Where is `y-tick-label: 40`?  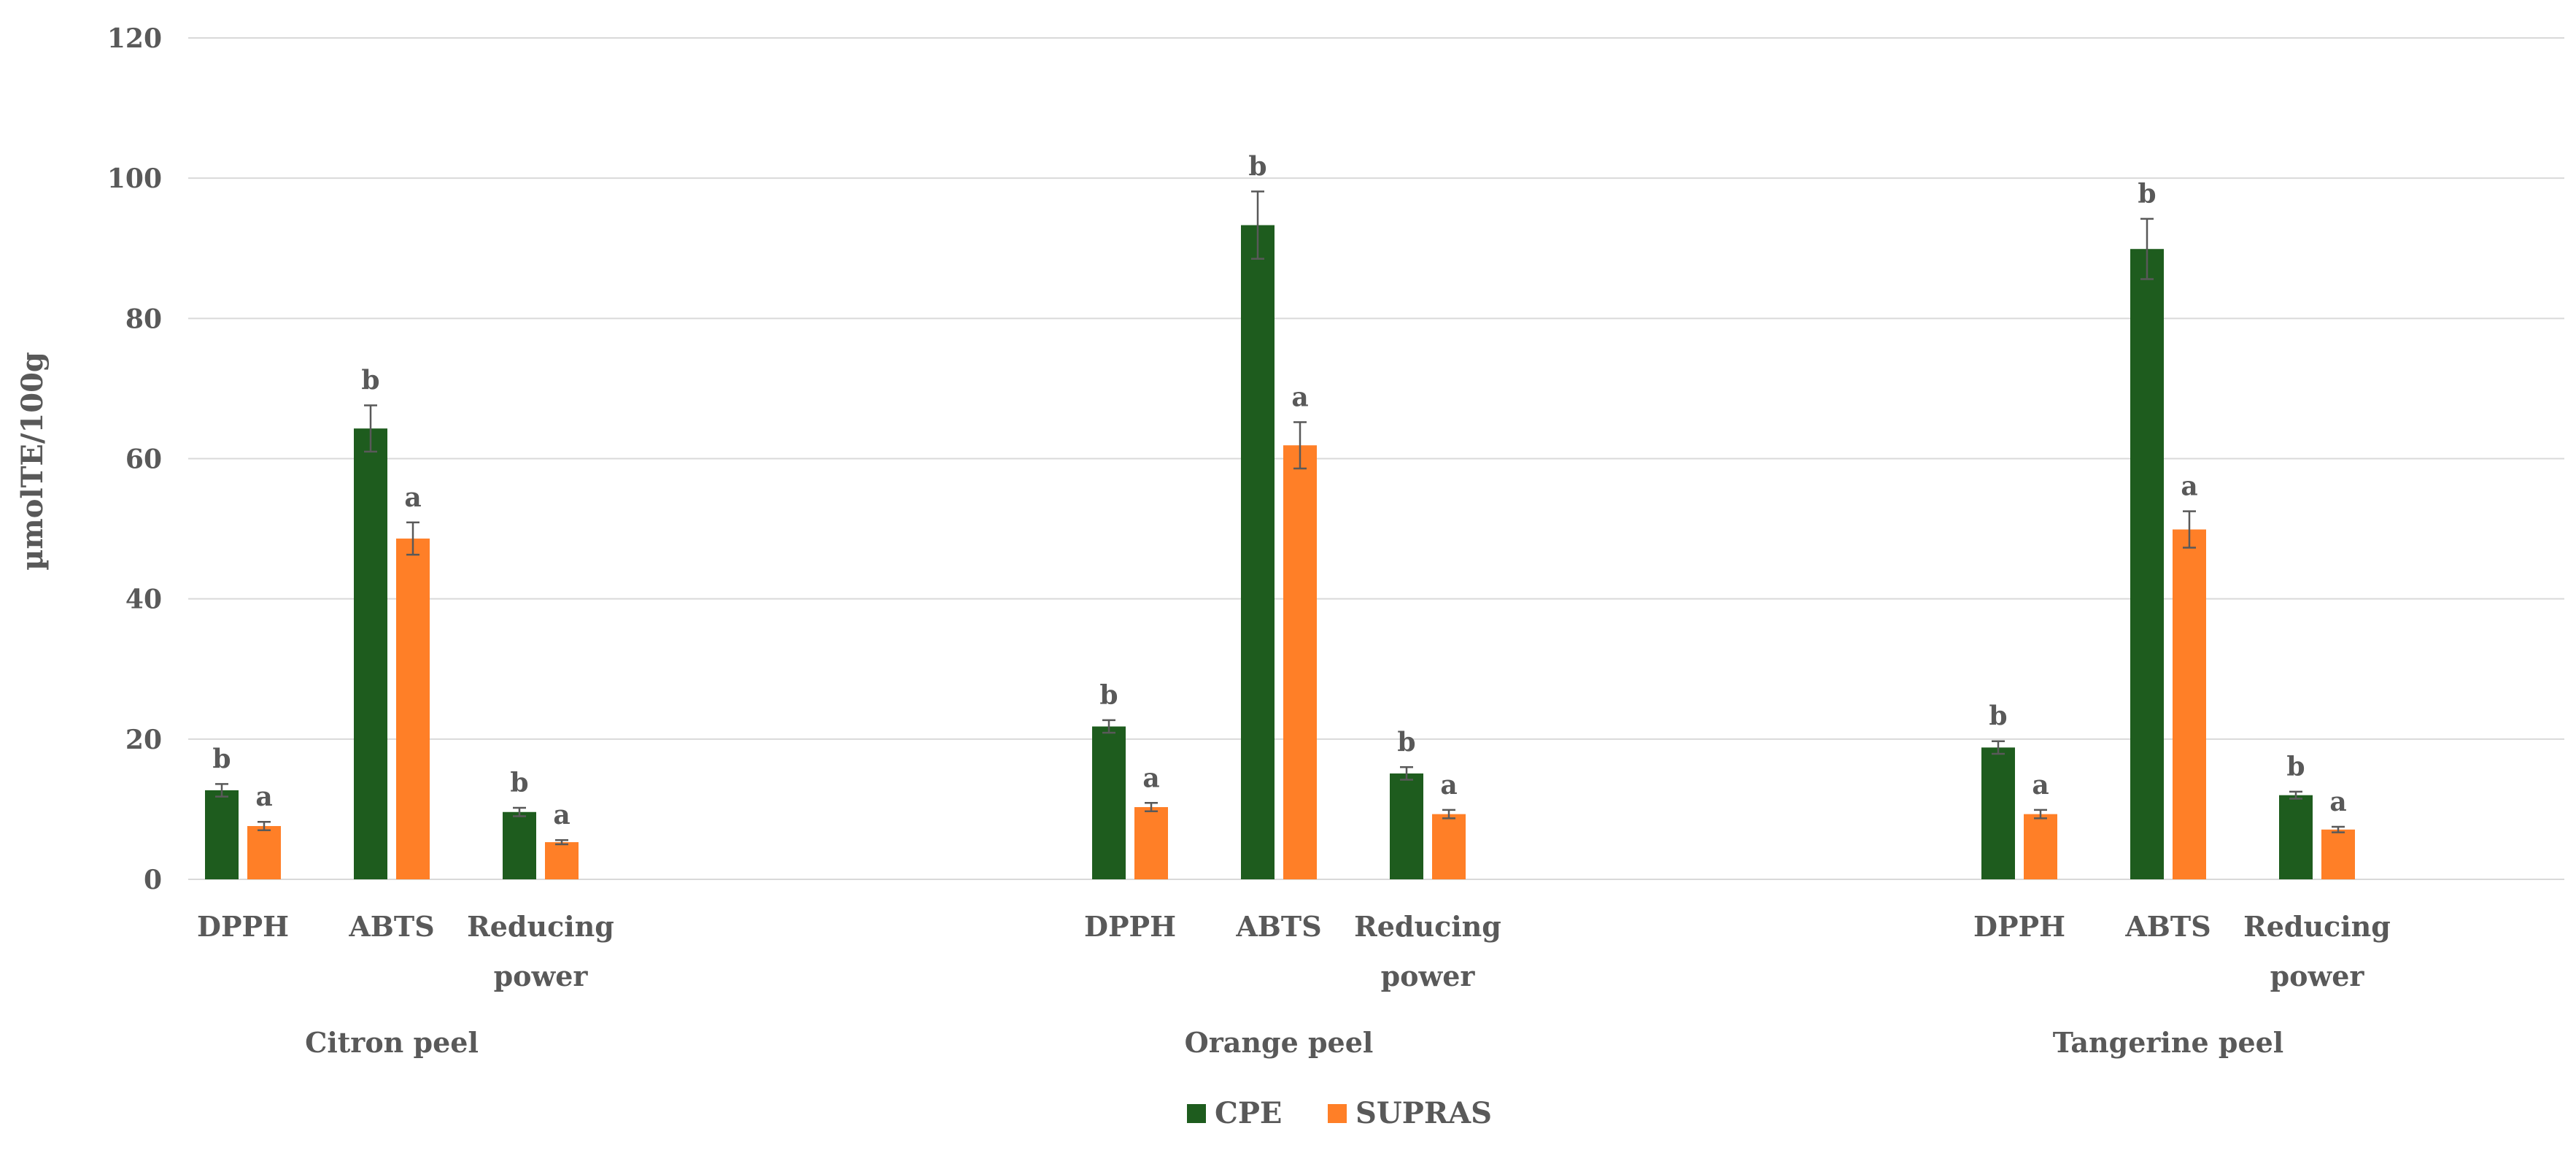 y-tick-label: 40 is located at coordinates (143, 600).